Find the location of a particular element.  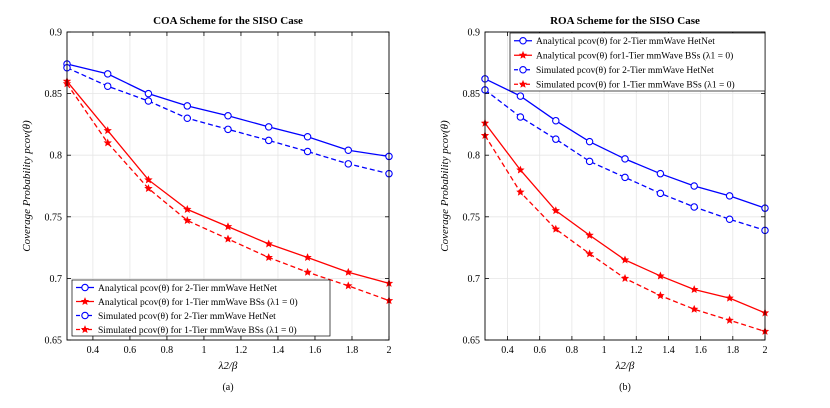

y-tick-label: 0.7 is located at coordinates (56, 279).